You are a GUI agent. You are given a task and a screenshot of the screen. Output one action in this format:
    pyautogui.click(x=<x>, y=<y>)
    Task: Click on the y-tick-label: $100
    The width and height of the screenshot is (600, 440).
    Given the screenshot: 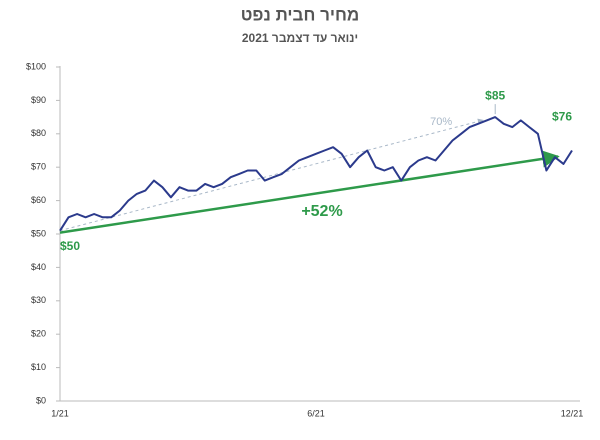 What is the action you would take?
    pyautogui.click(x=36, y=66)
    